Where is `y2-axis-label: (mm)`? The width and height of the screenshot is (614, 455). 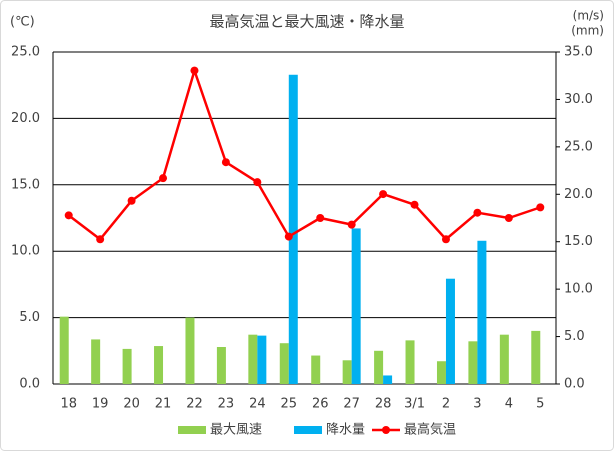
y2-axis-label: (mm) is located at coordinates (587, 31).